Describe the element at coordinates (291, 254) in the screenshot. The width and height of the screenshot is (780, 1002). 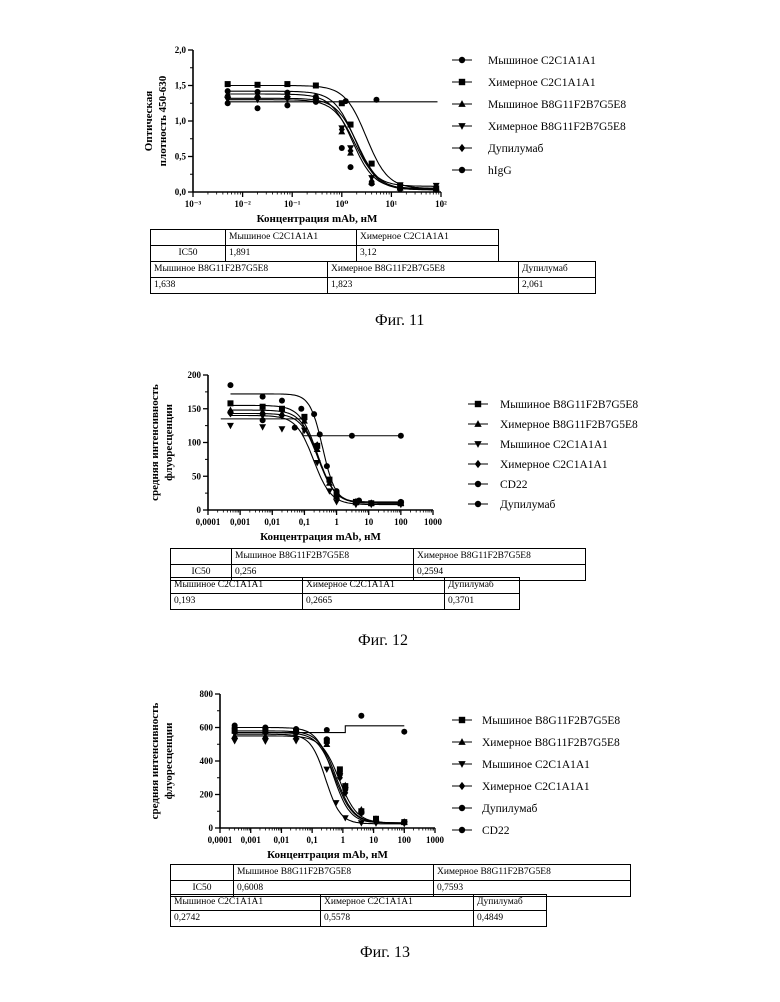
I see `table-cell: 1,891` at that location.